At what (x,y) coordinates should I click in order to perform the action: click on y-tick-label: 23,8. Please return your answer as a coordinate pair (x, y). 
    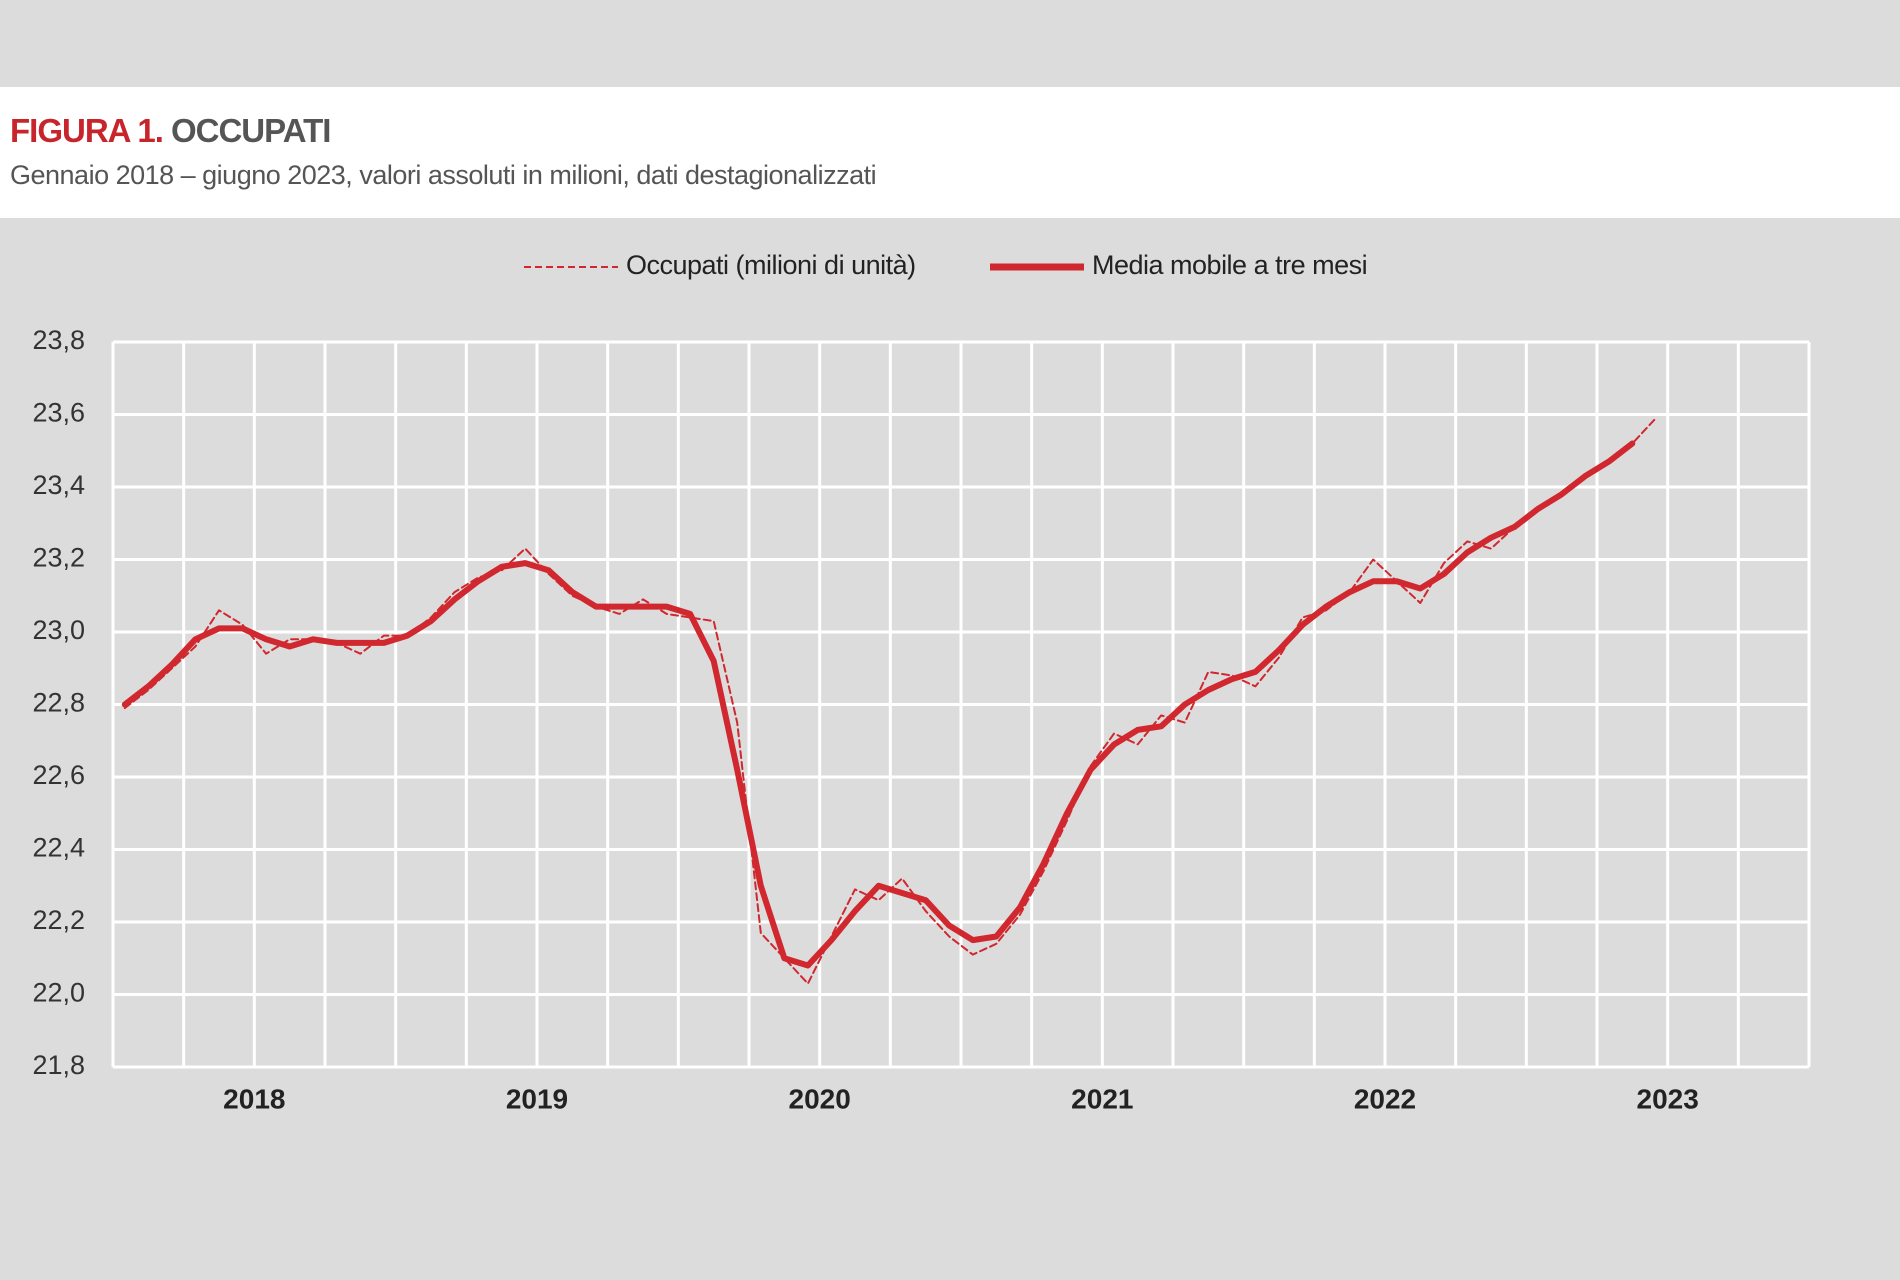
    Looking at the image, I should click on (58, 340).